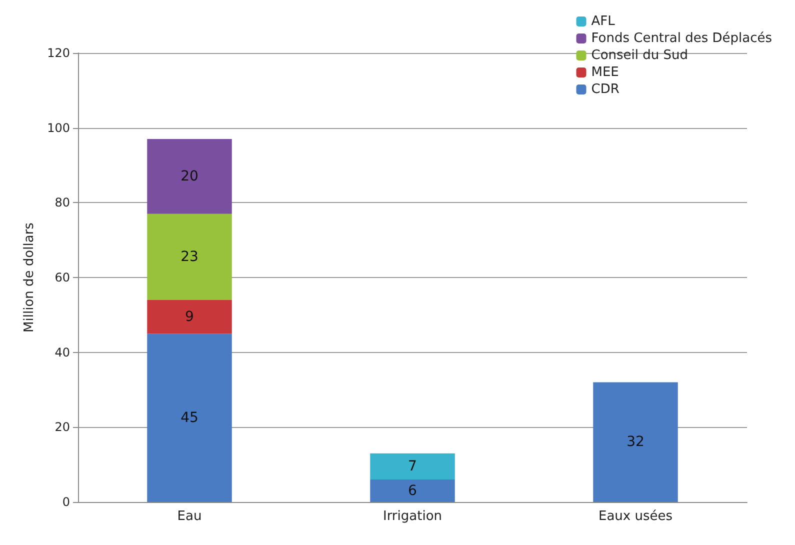 The width and height of the screenshot is (795, 545). I want to click on data-label: 20, so click(189, 176).